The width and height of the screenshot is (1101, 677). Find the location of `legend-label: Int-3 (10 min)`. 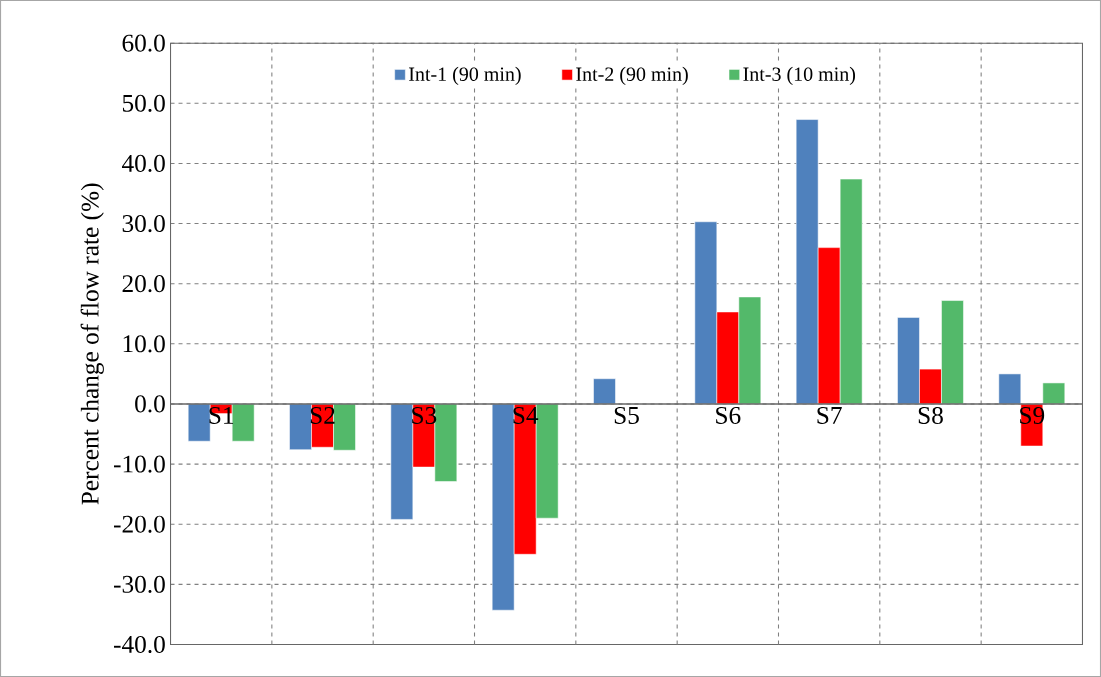

legend-label: Int-3 (10 min) is located at coordinates (799, 75).